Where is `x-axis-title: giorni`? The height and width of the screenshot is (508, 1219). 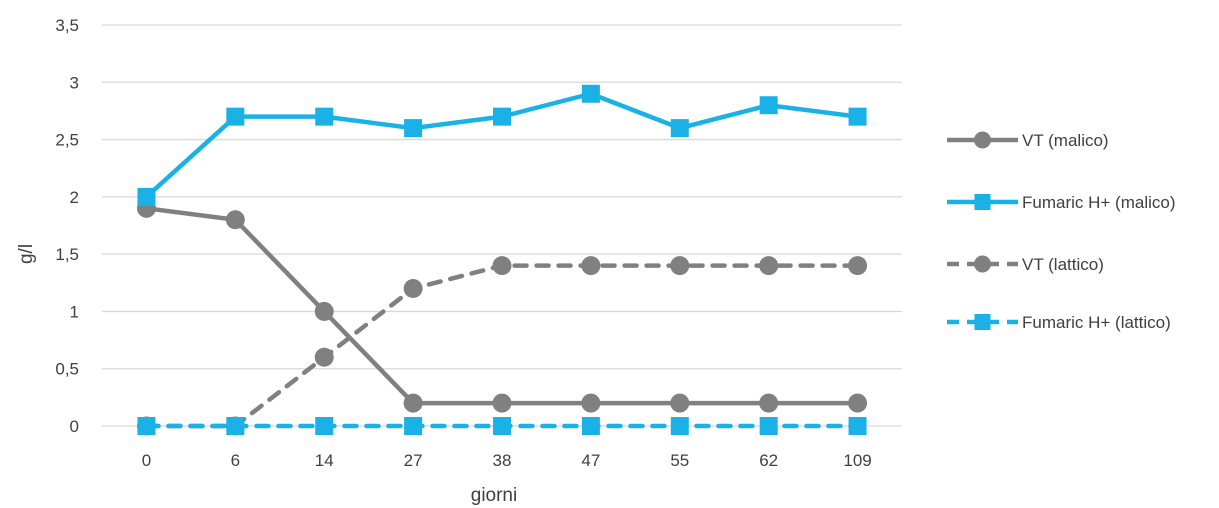 x-axis-title: giorni is located at coordinates (494, 495).